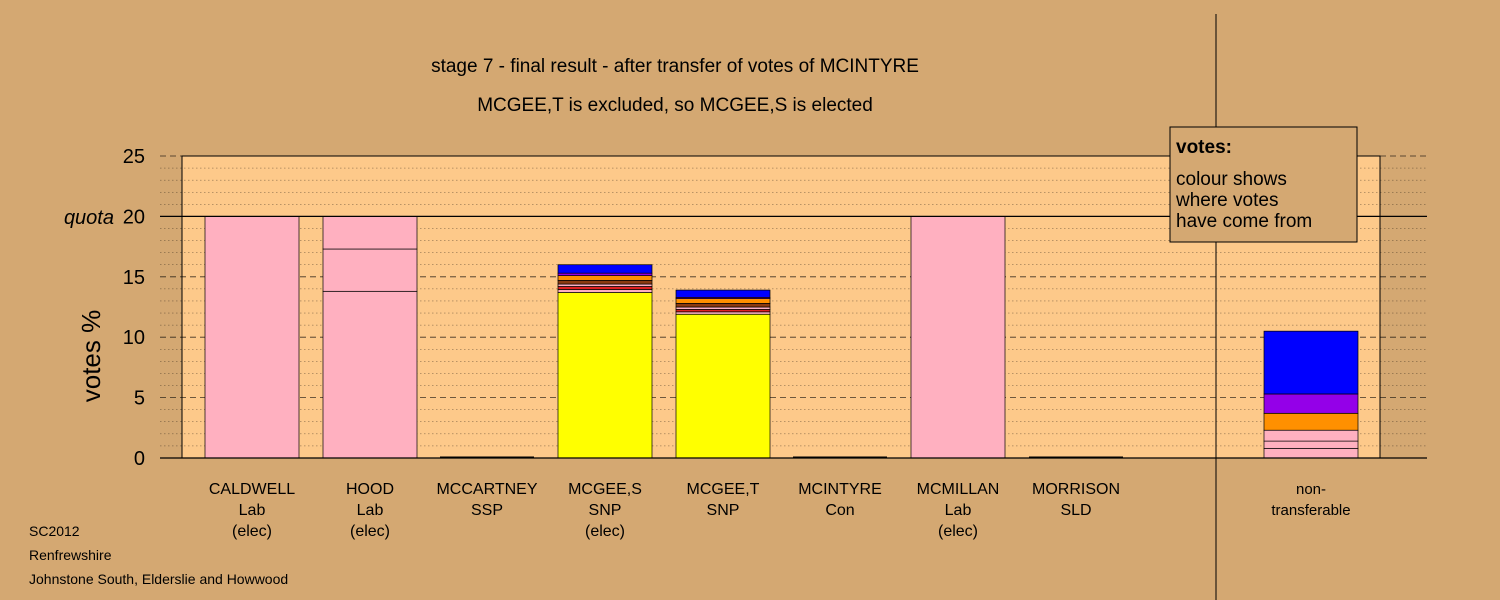 This screenshot has height=600, width=1500. Describe the element at coordinates (487, 510) in the screenshot. I see `x-tick-label: SSP` at that location.